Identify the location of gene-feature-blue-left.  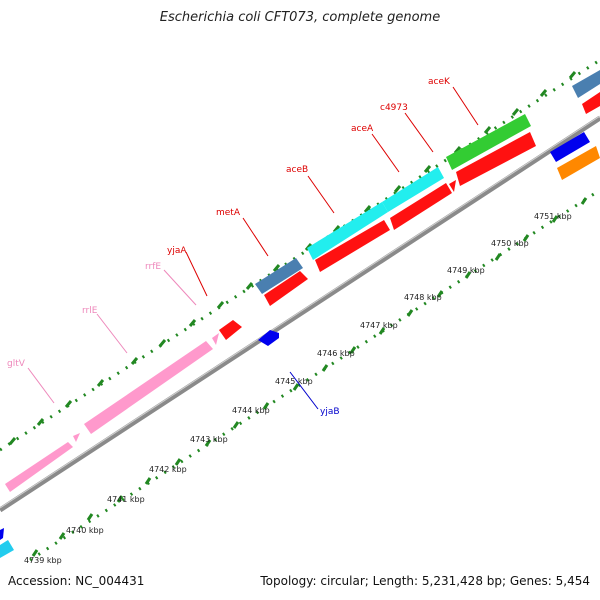
(2, 534).